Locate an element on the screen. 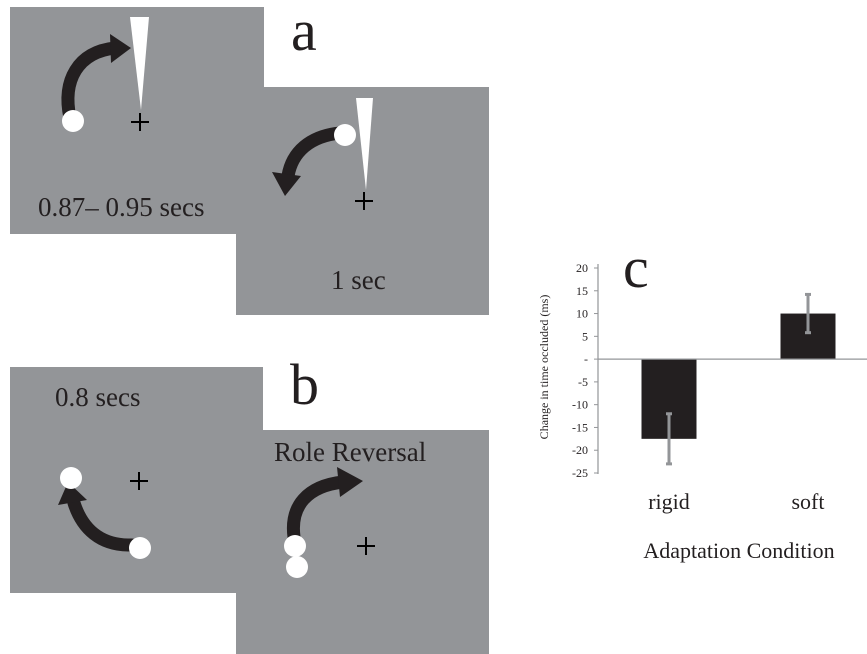 This screenshot has height=654, width=867. y-tick-label: 20 is located at coordinates (582, 268).